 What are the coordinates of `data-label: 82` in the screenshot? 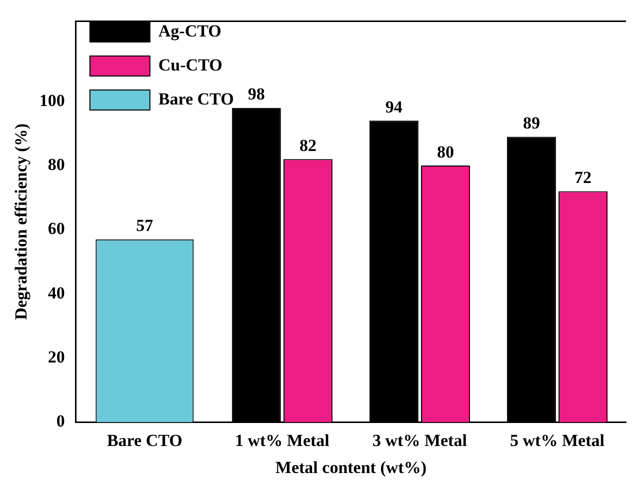 It's located at (307, 146).